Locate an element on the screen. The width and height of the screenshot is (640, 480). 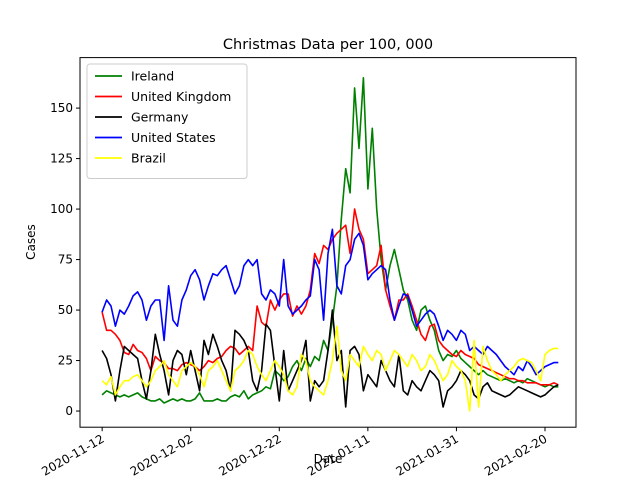
legend-box is located at coordinates (167, 121).